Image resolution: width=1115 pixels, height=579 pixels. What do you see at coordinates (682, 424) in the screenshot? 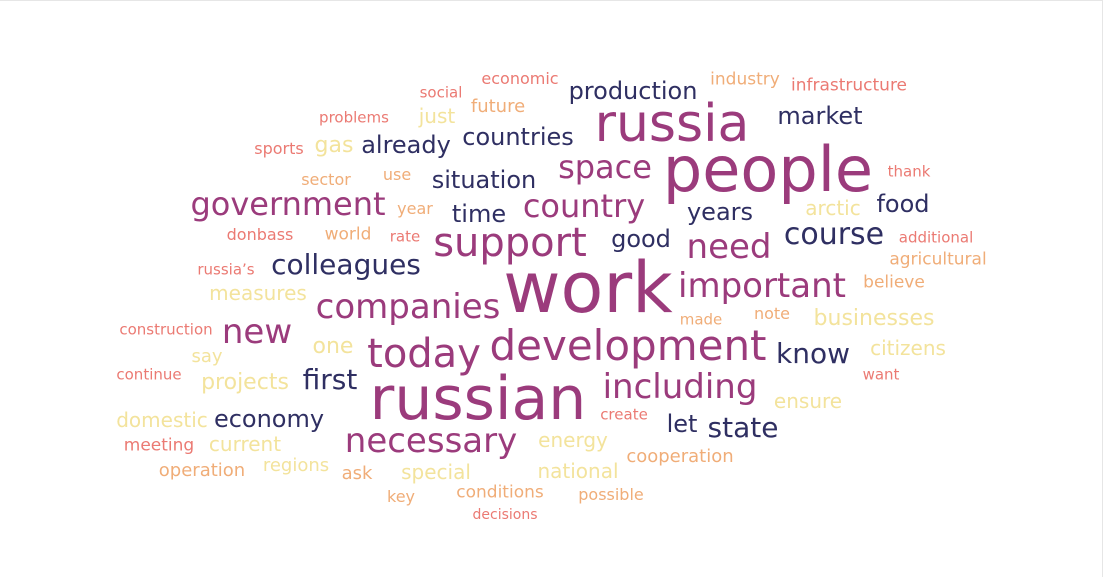
I see `word-let: let` at bounding box center [682, 424].